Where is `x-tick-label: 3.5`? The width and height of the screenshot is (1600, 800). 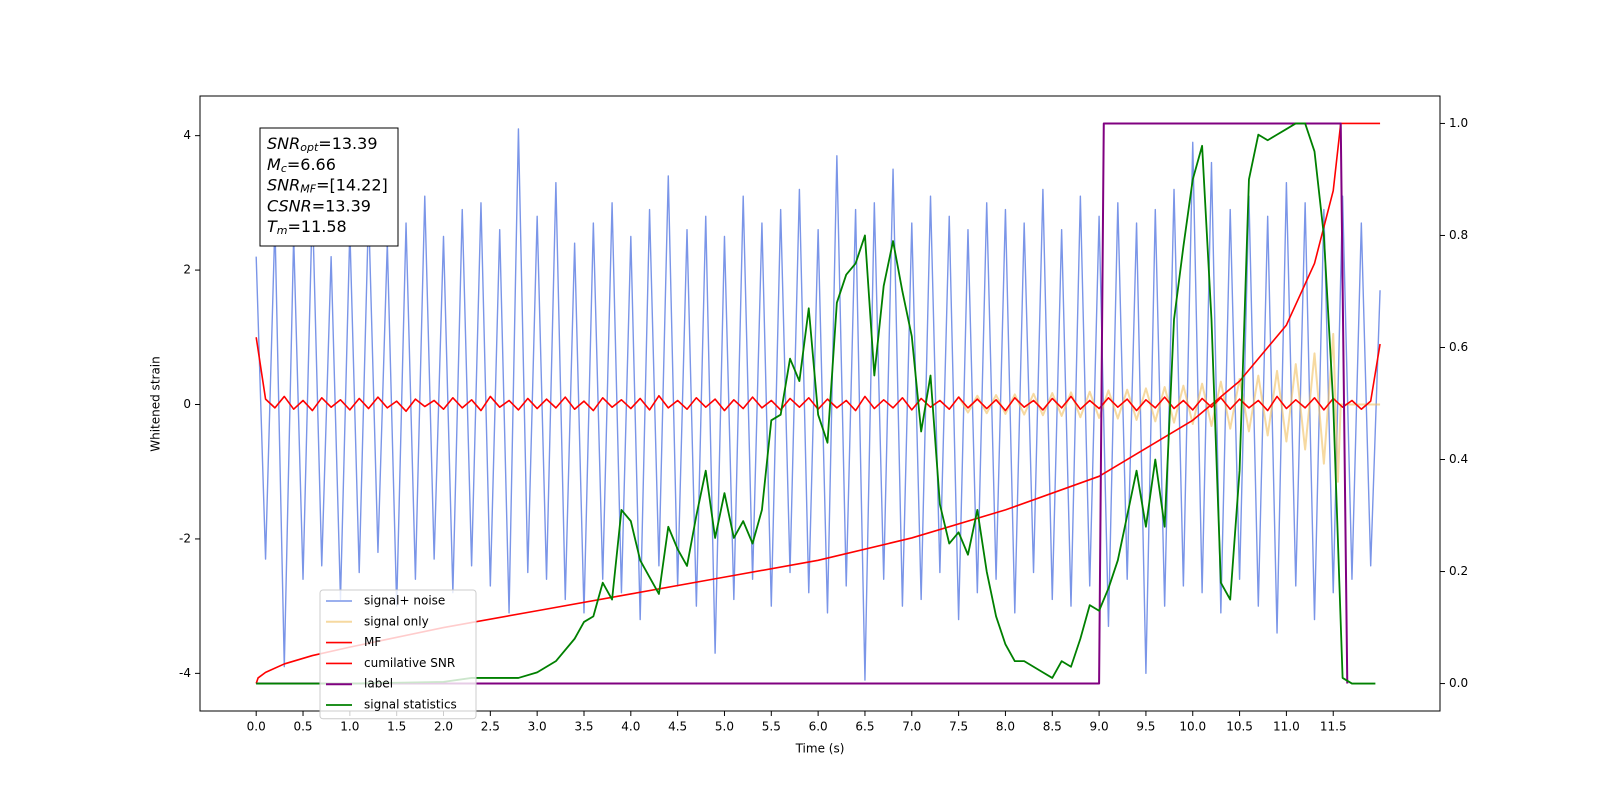
x-tick-label: 3.5 is located at coordinates (583, 727).